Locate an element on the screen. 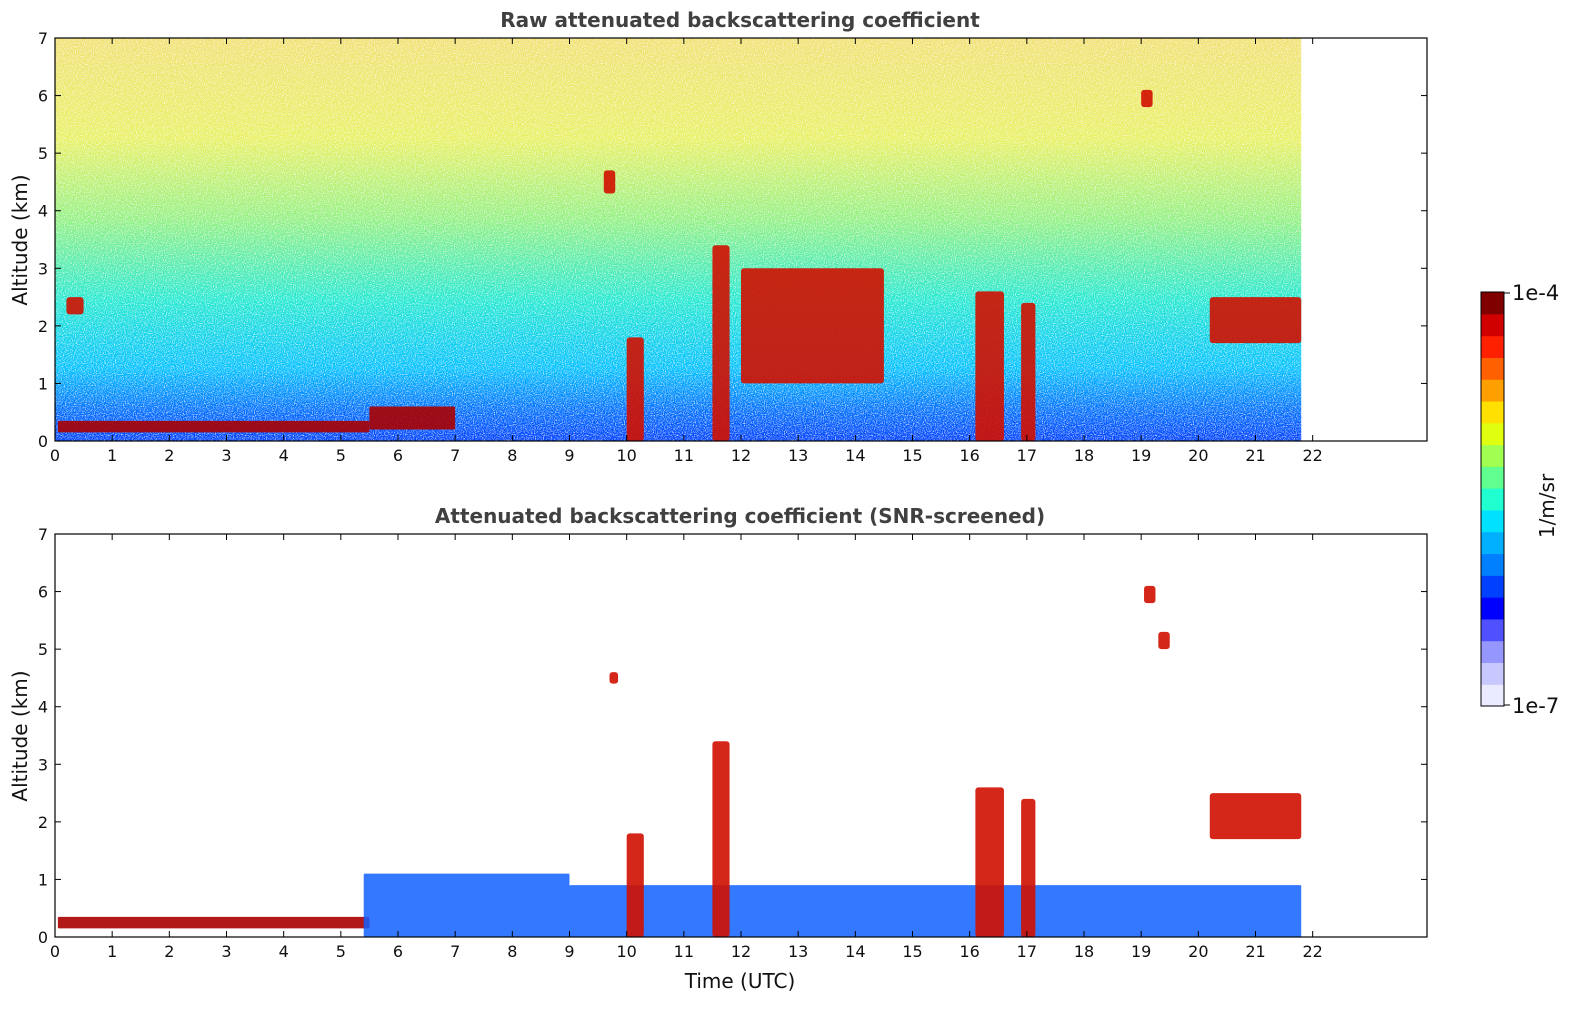 The height and width of the screenshot is (1020, 1595). panel-screened-xlabel: Time (UTC) is located at coordinates (740, 981).